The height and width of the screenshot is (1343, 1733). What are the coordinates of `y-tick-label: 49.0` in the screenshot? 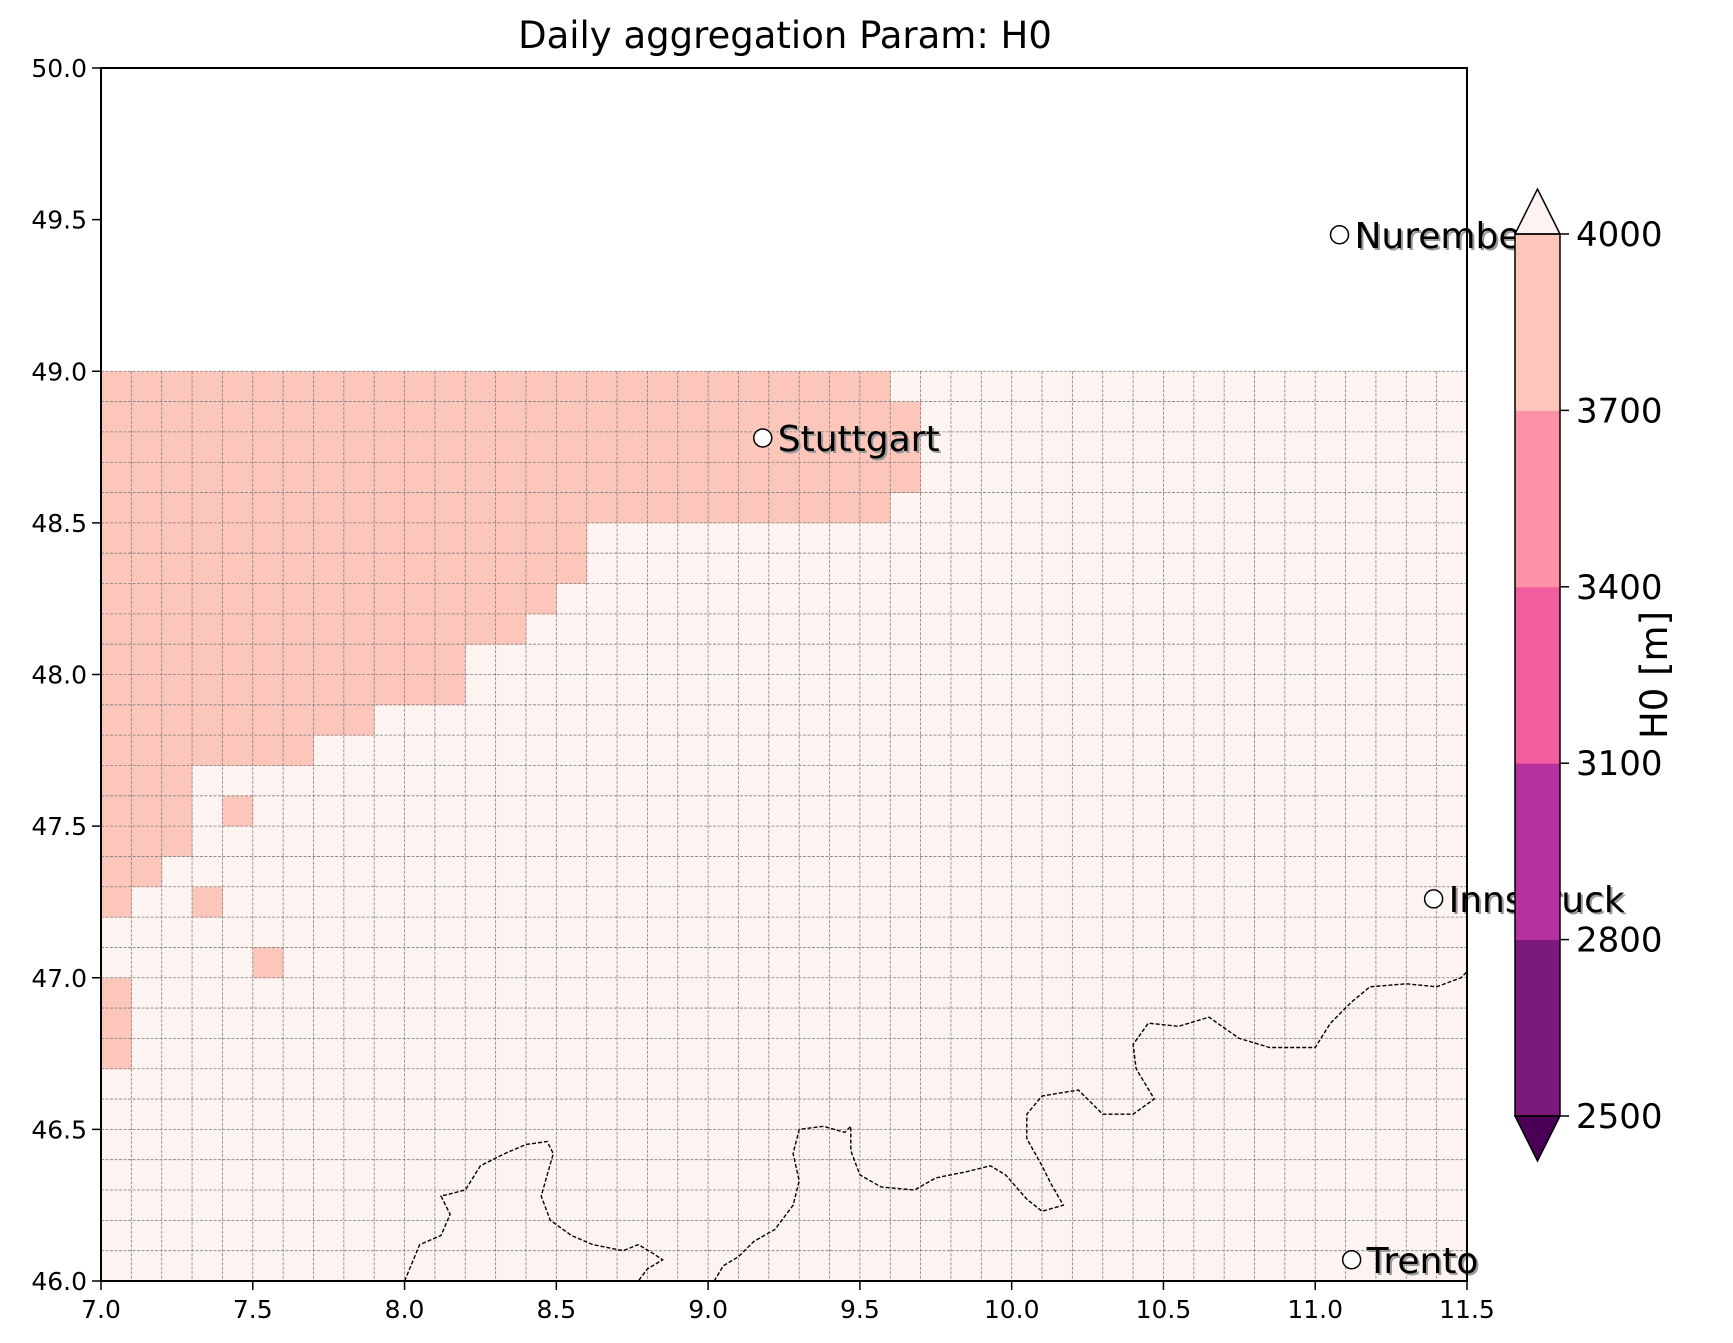 It's located at (59, 371).